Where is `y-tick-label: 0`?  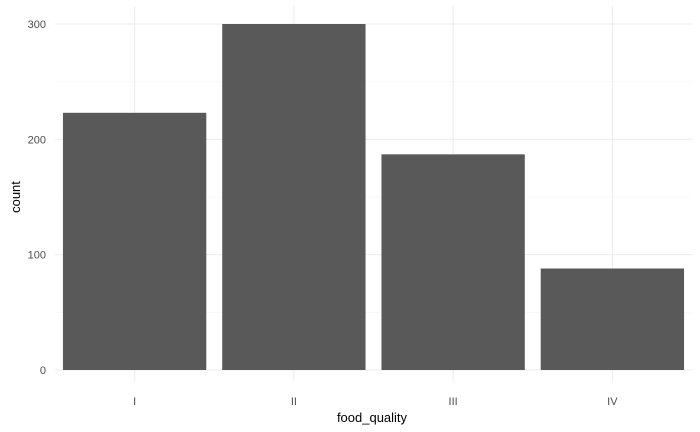
y-tick-label: 0 is located at coordinates (43, 371).